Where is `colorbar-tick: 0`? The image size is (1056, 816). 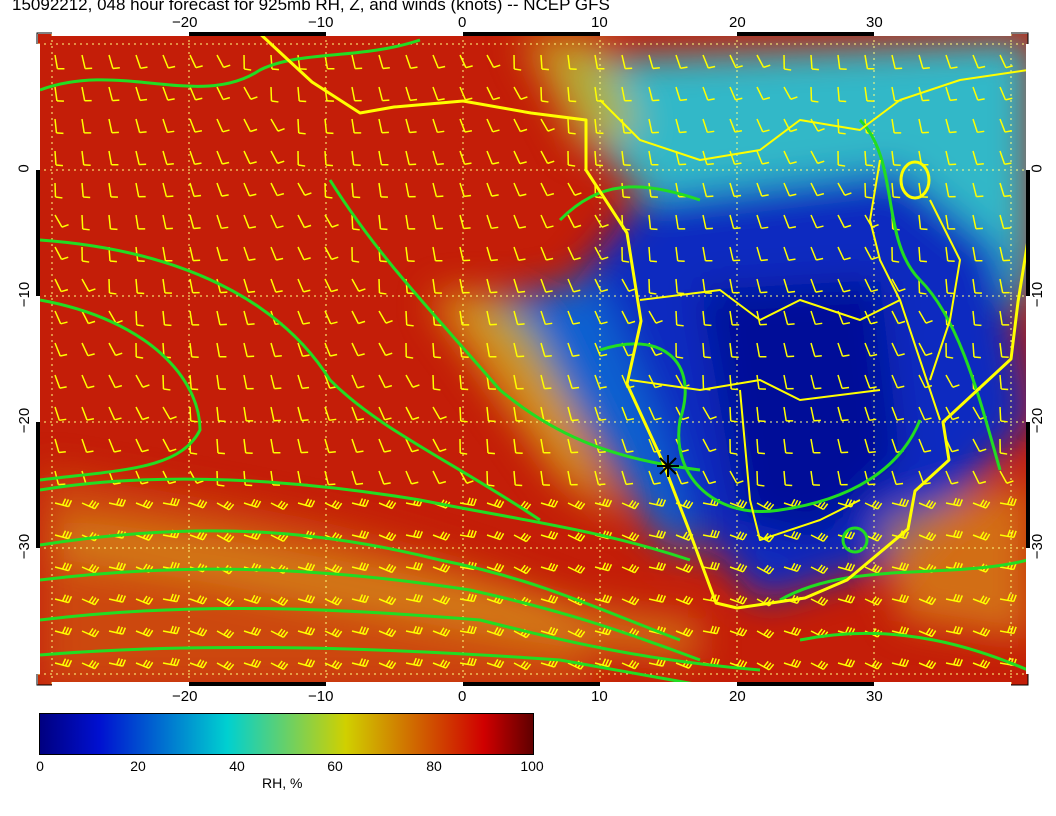 colorbar-tick: 0 is located at coordinates (40, 766).